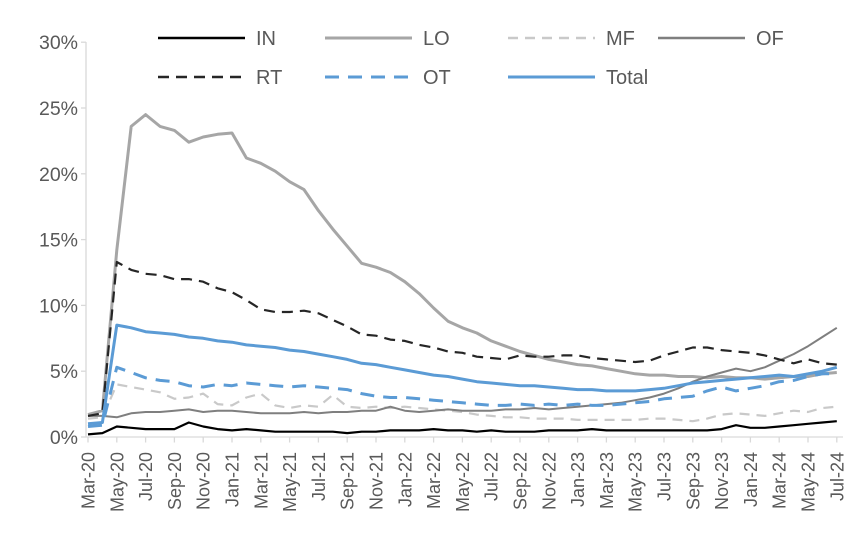  I want to click on legend-label-mf: MF, so click(620, 39).